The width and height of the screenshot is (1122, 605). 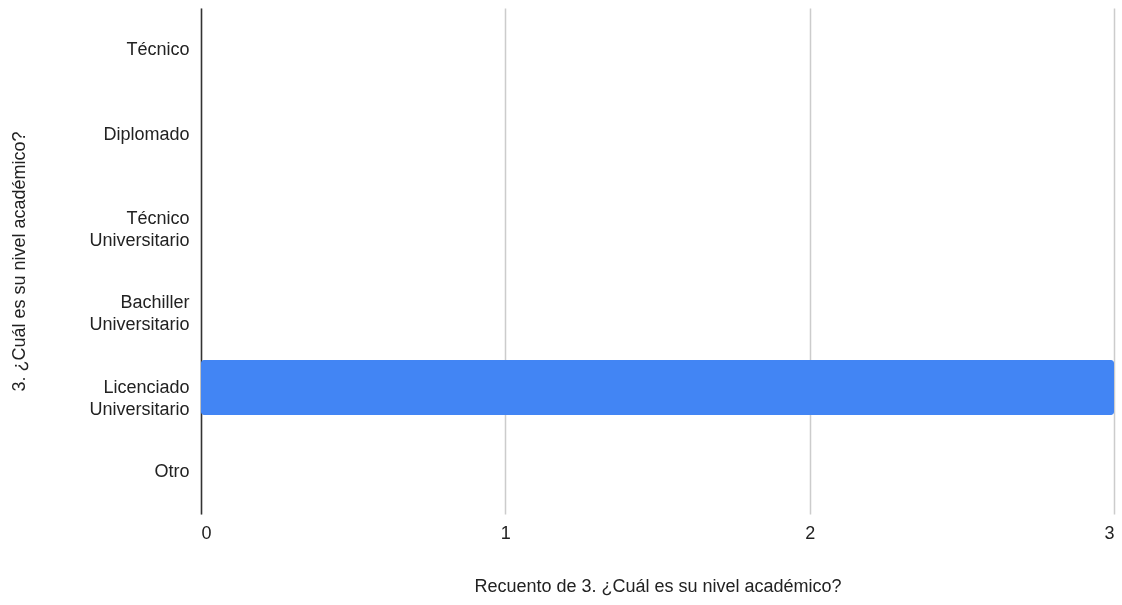 I want to click on x-tick-label: 3, so click(x=1109, y=532).